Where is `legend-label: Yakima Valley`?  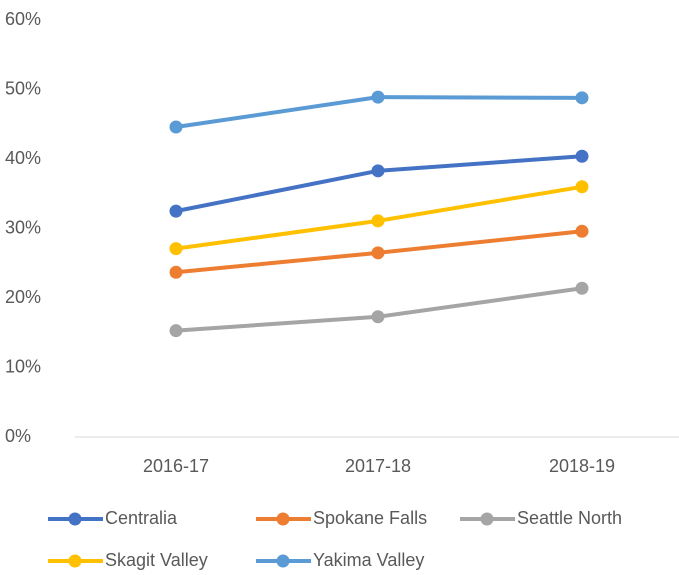
legend-label: Yakima Valley is located at coordinates (368, 560).